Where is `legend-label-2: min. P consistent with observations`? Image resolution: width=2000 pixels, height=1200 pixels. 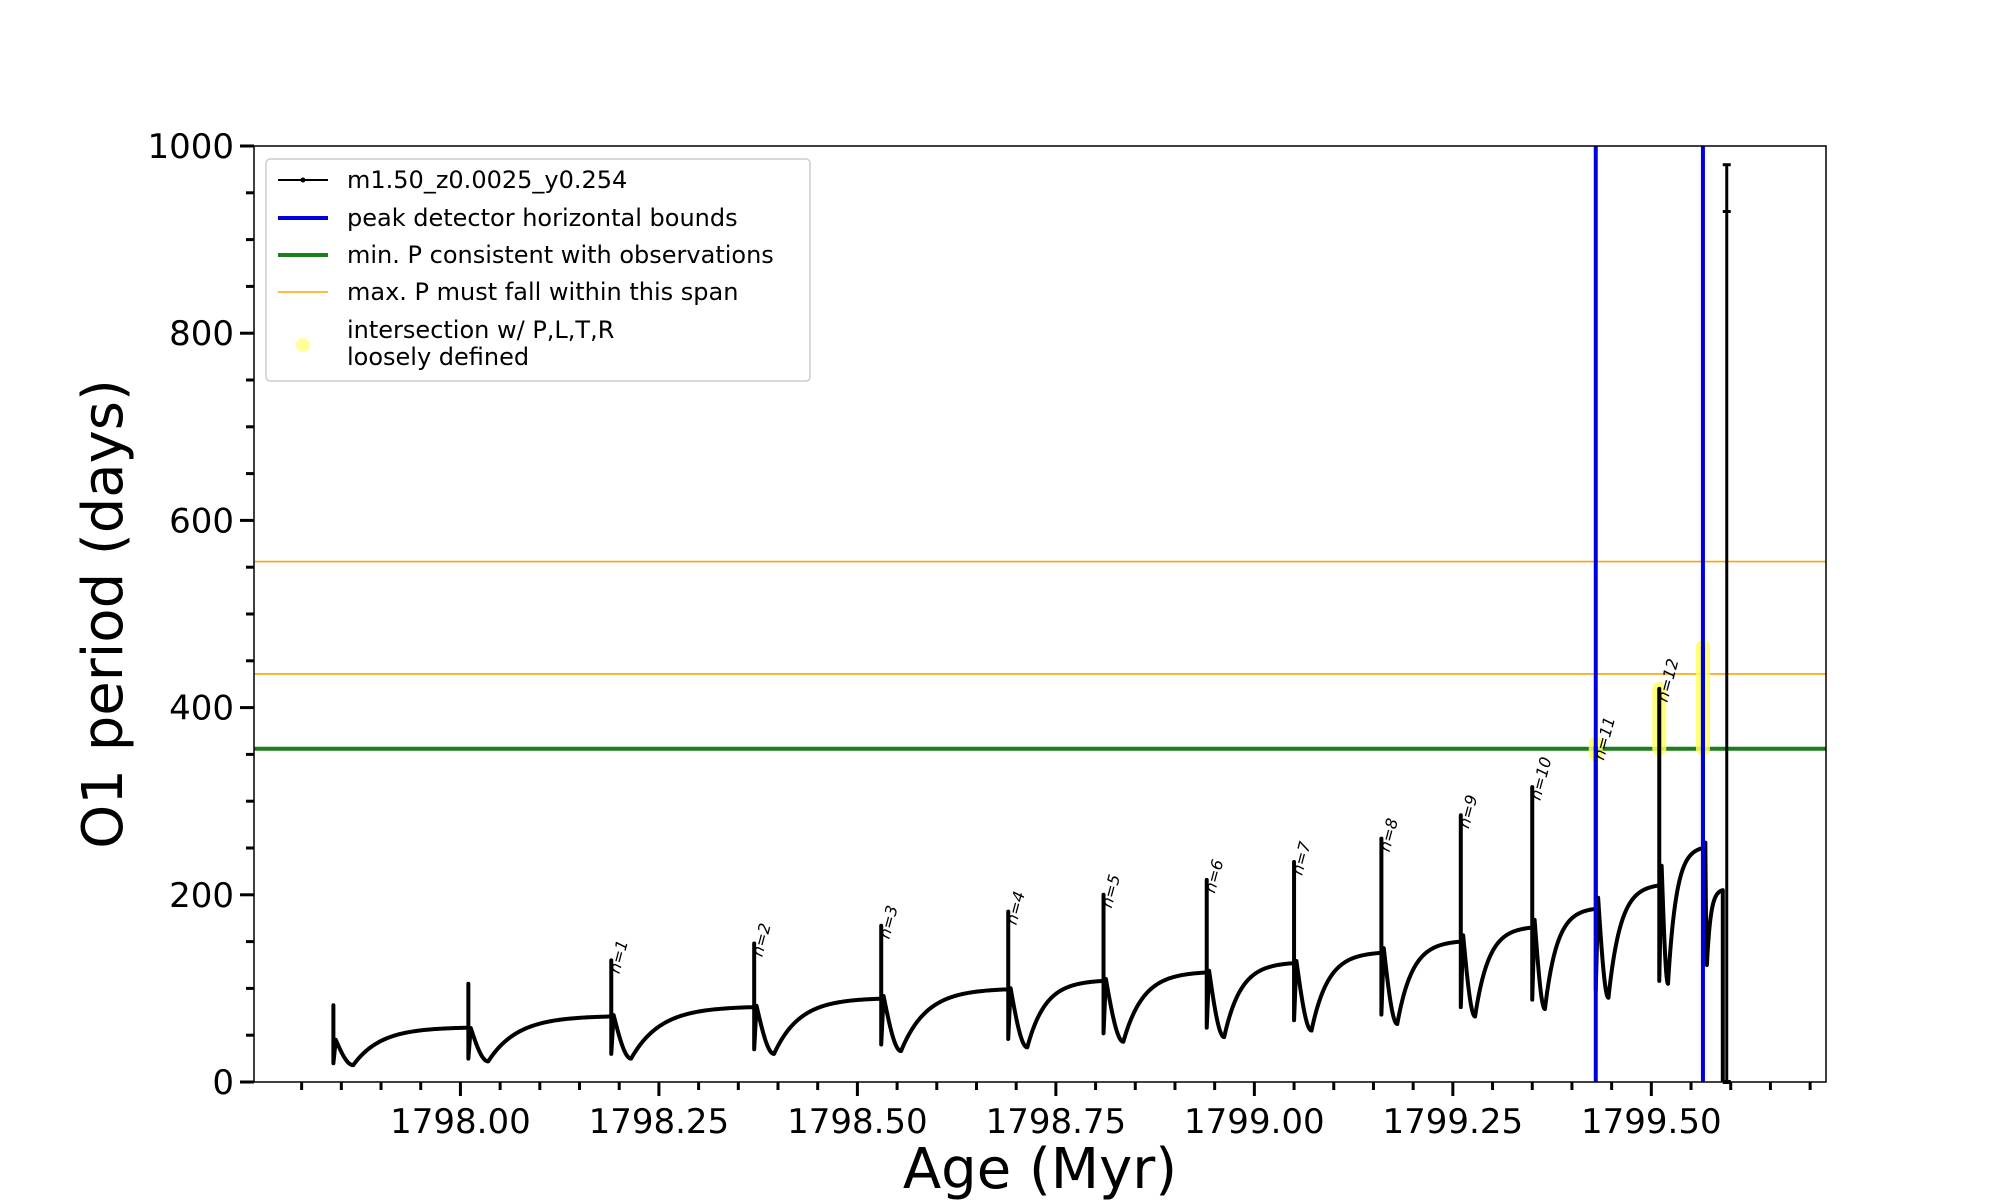 legend-label-2: min. P consistent with observations is located at coordinates (560, 255).